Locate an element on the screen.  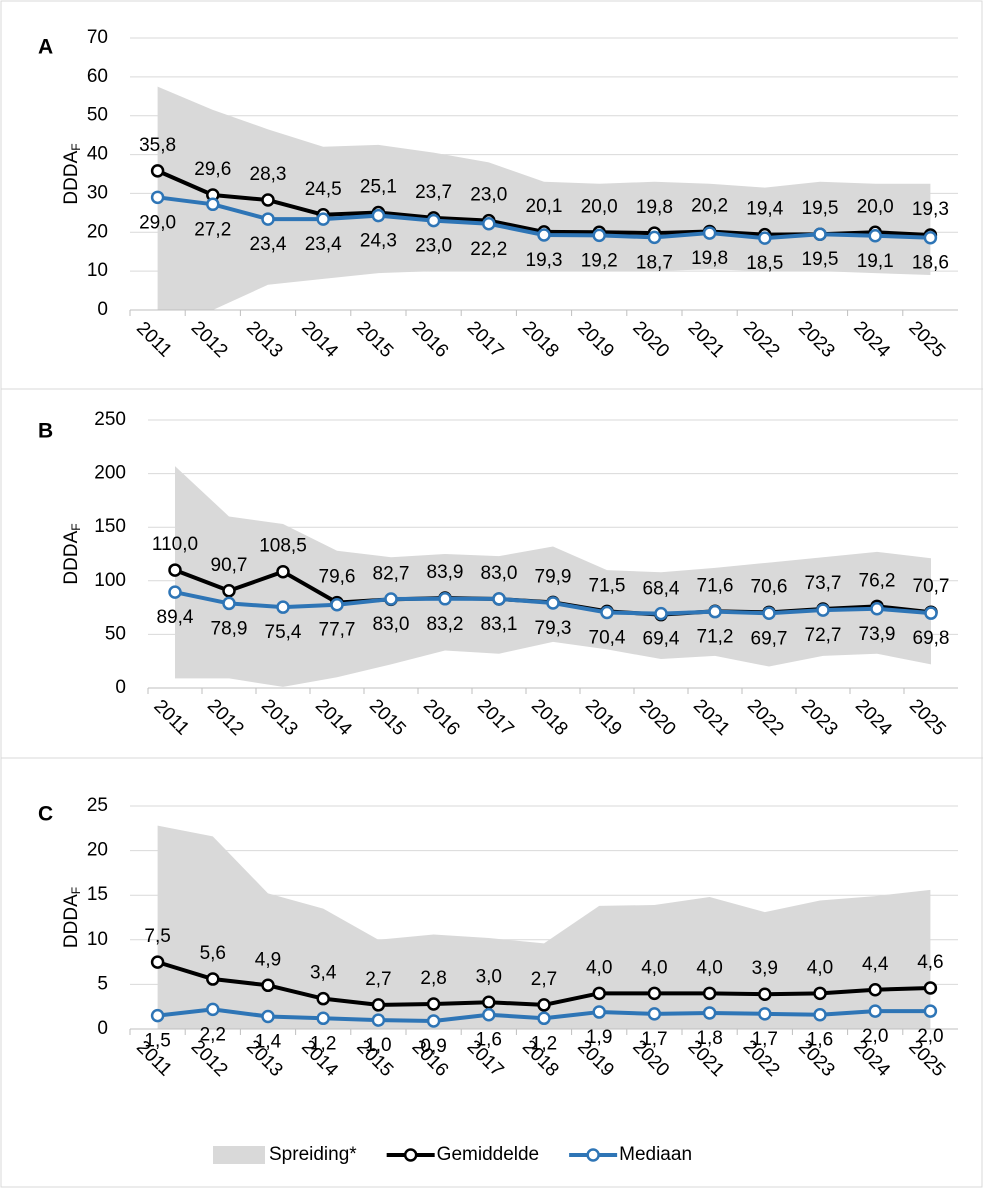
data-label: 0,9 is located at coordinates (433, 1046).